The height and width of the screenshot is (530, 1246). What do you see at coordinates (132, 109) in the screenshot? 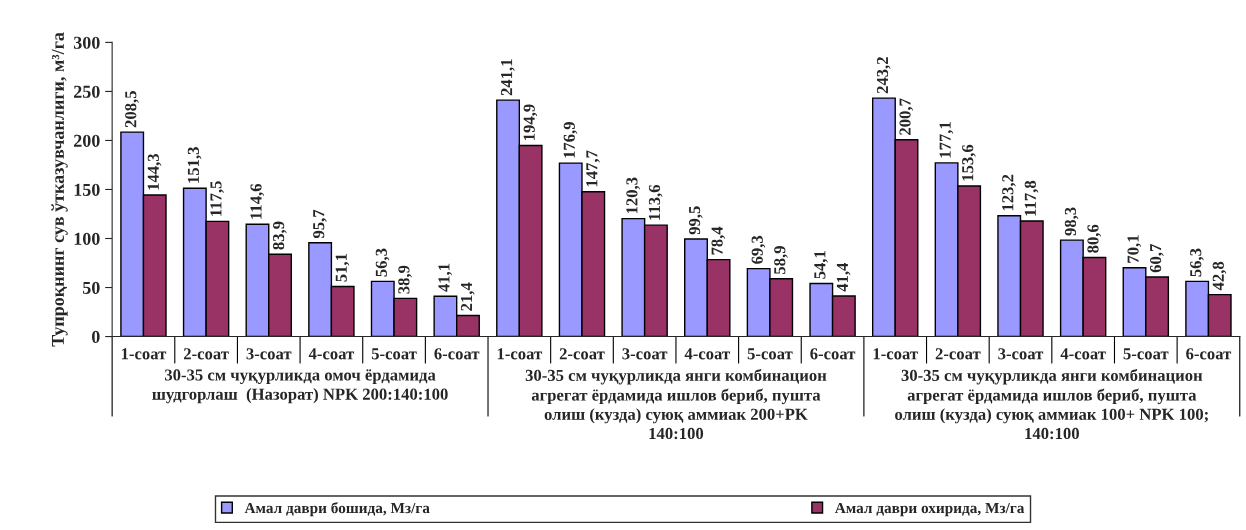
I see `data-label: 208,5` at bounding box center [132, 109].